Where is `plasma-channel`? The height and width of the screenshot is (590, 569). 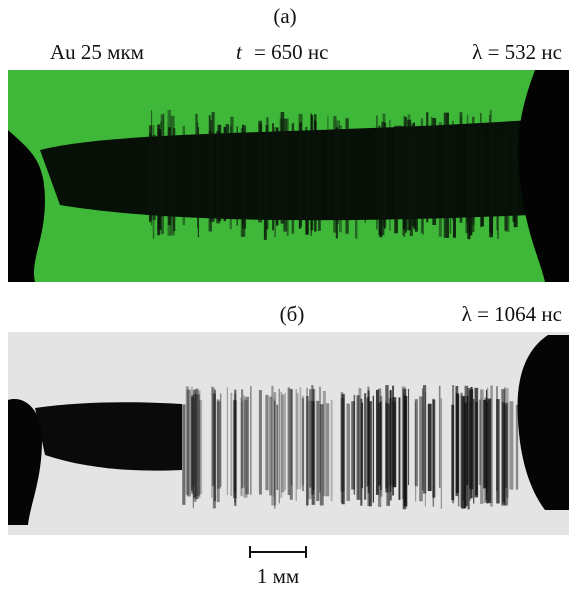
plasma-channel is located at coordinates (108, 436).